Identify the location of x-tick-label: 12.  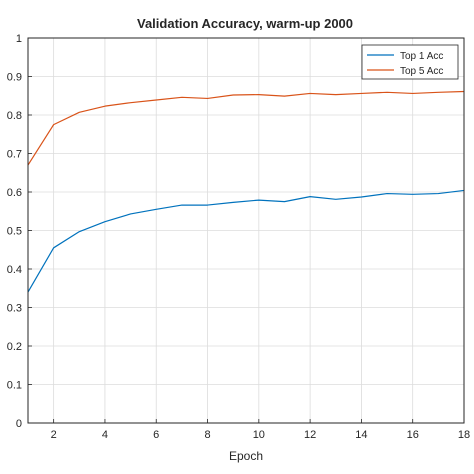
(310, 435).